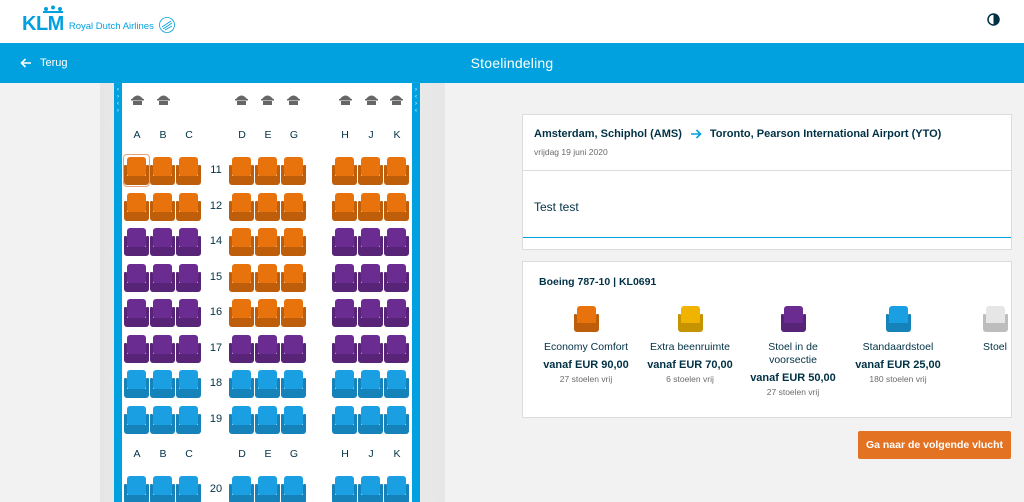 This screenshot has height=502, width=1024. Describe the element at coordinates (188, 383) in the screenshot. I see `seat-18C` at that location.